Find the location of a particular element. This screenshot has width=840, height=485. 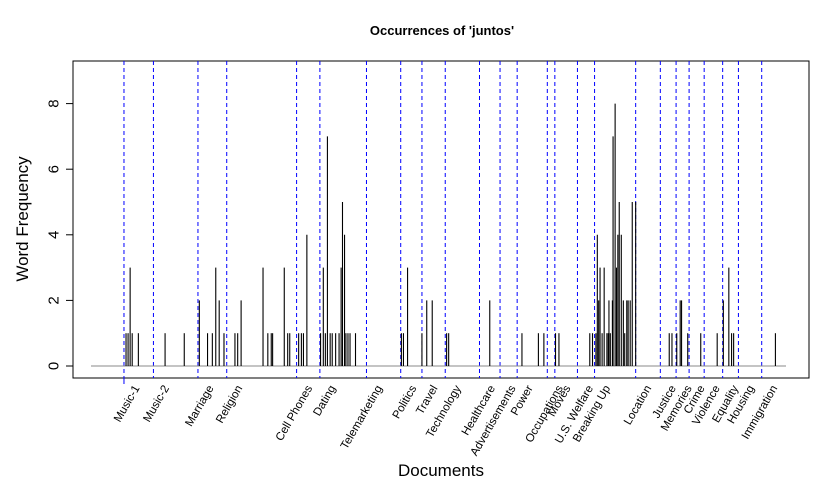

y-tick-label: 2 is located at coordinates (53, 300).